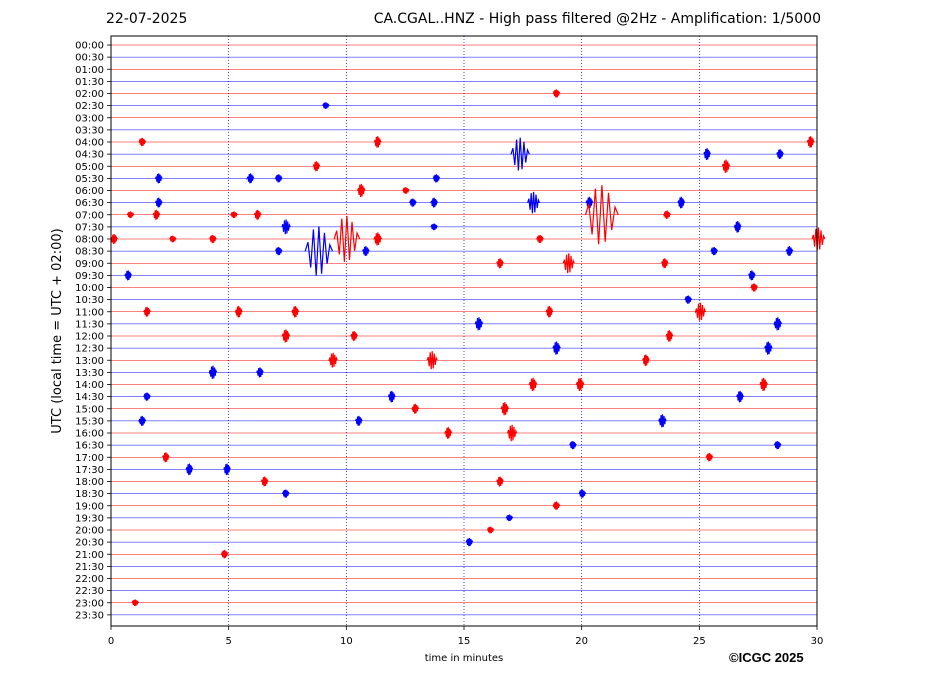  I want to click on y-tick-label: 04:30, so click(89, 155).